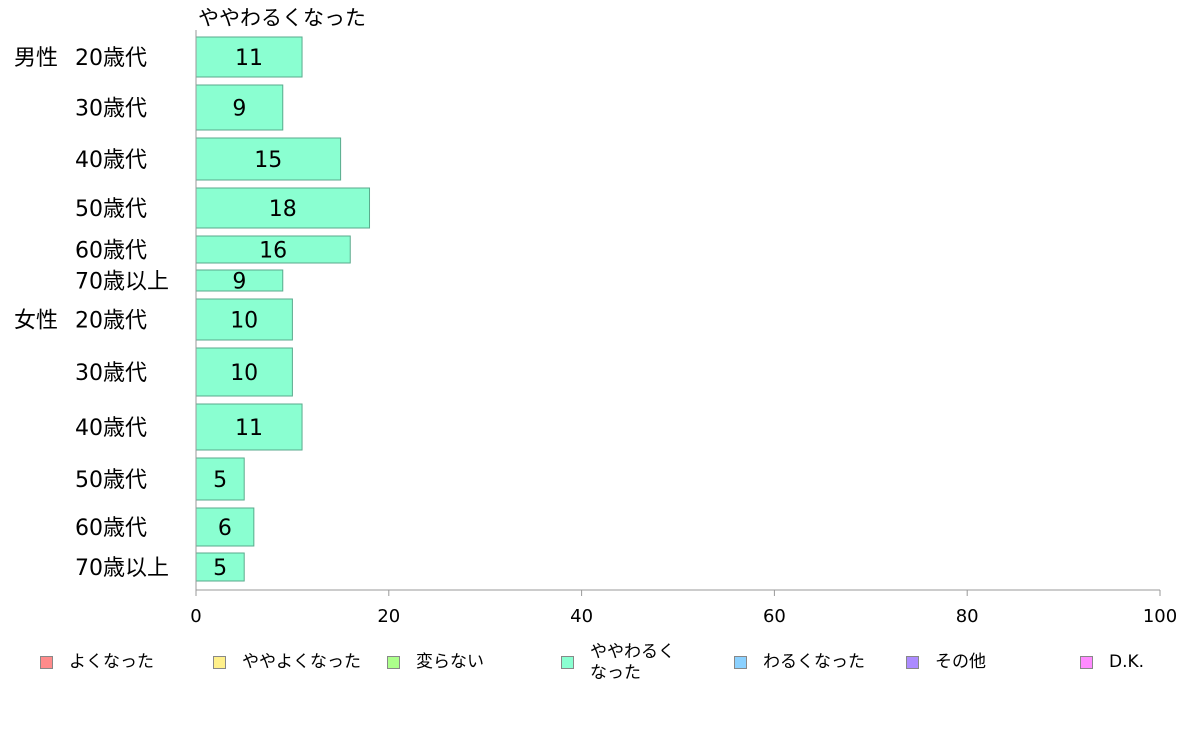 The height and width of the screenshot is (736, 1188). I want to click on legend-label: 変らない, so click(450, 662).